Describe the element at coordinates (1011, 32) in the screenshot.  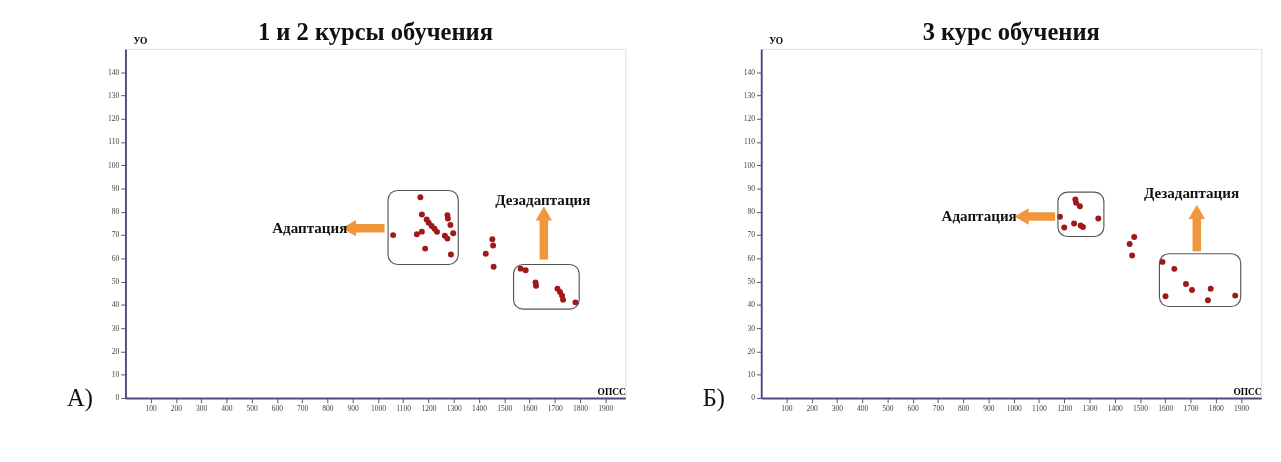
I see `chart-title: 3 курс обучения` at that location.